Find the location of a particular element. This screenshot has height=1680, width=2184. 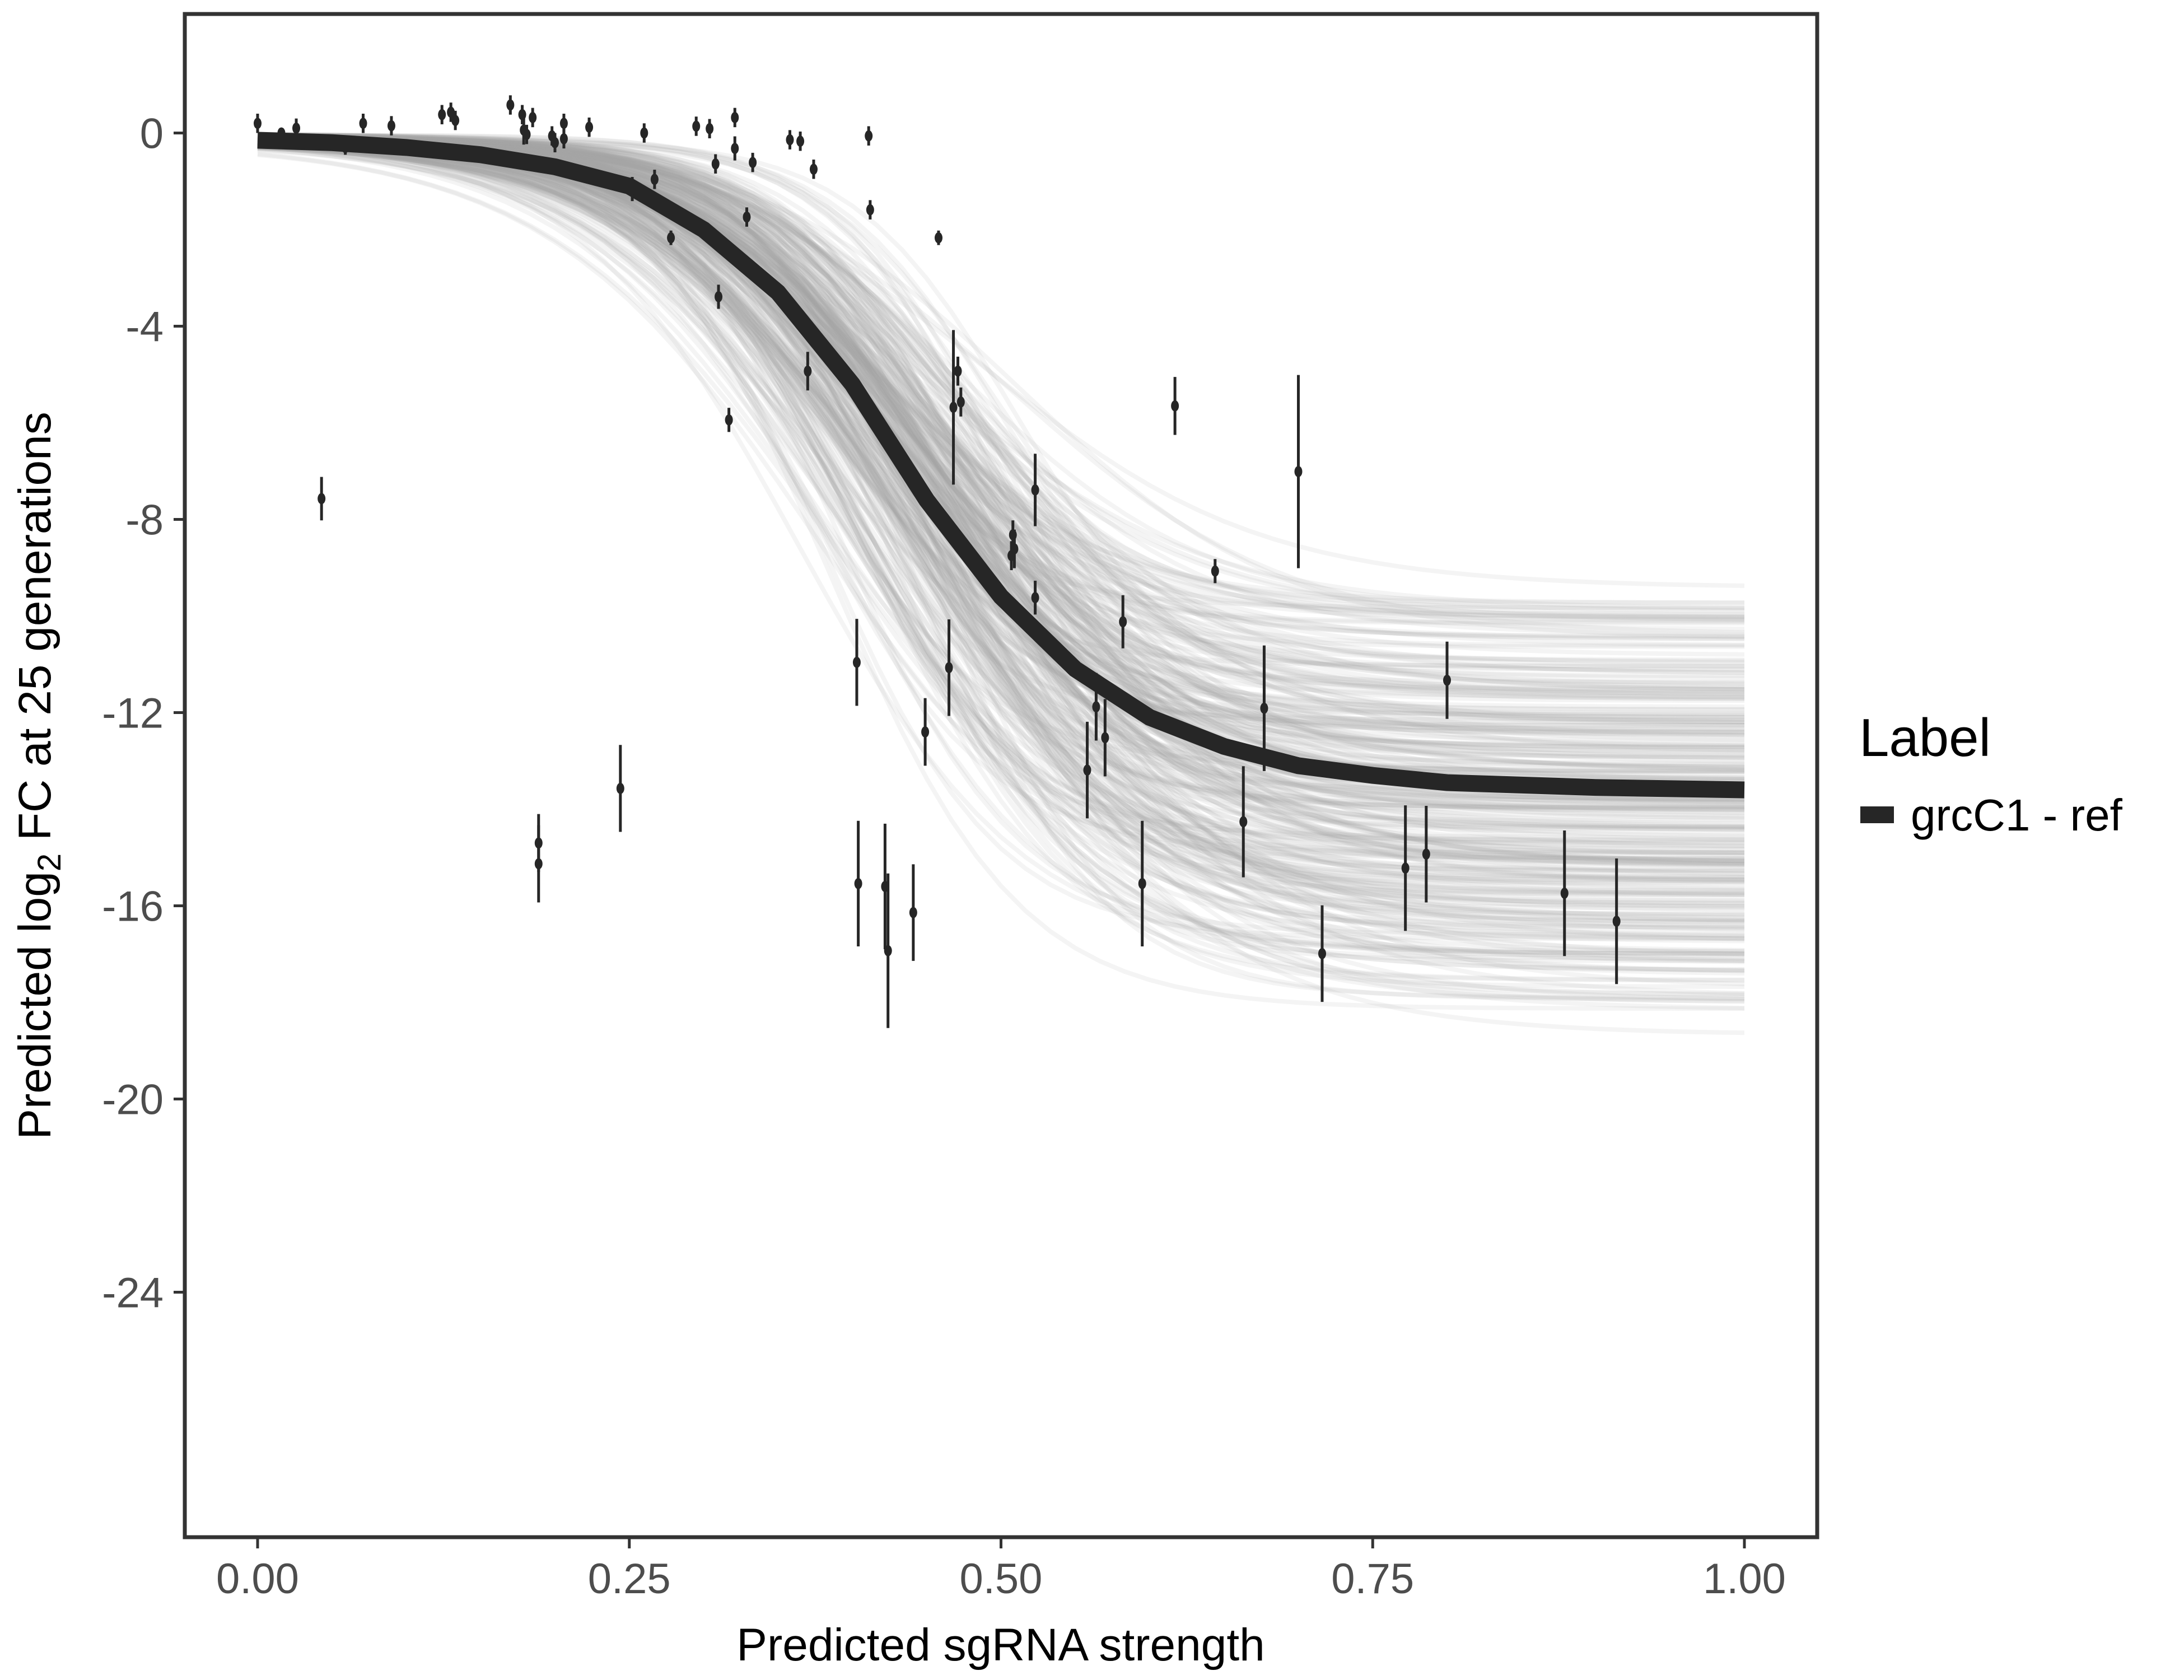

y-tick-label: -8 is located at coordinates (144, 521).